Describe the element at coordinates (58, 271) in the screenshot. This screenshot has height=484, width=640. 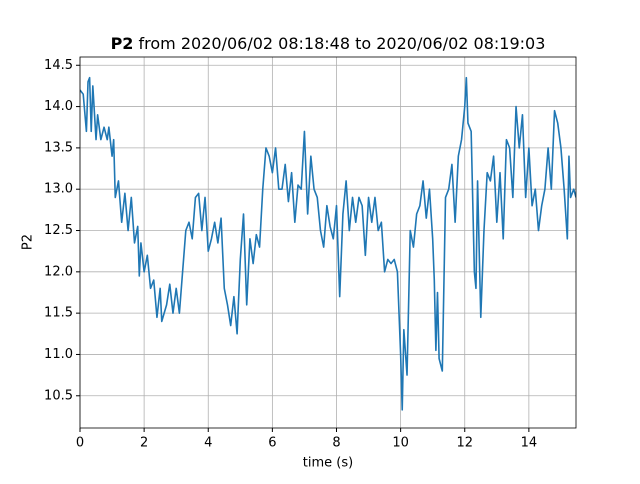
I see `y-tick-label: 12.0` at that location.